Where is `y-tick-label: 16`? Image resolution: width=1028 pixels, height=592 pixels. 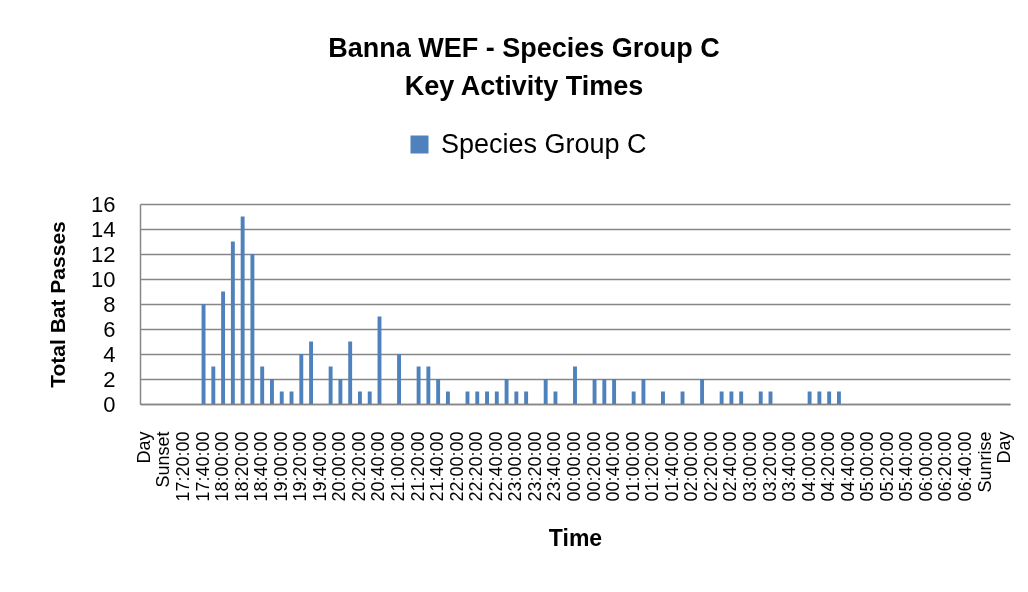
y-tick-label: 16 is located at coordinates (103, 204).